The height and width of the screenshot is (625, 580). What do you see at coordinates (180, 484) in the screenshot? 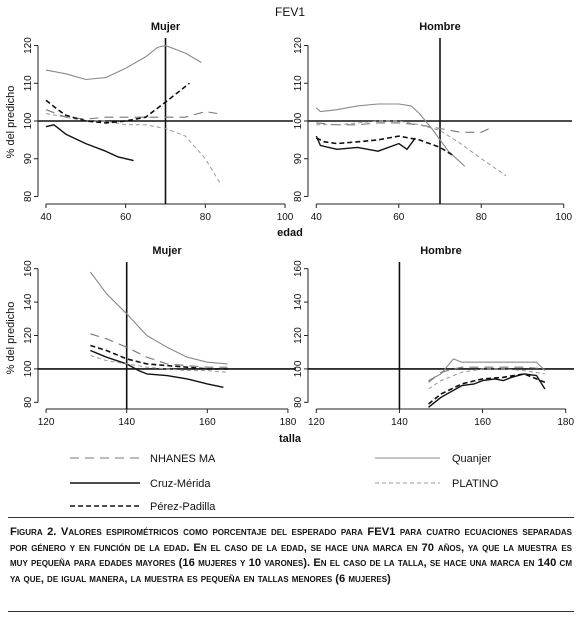
I see `legend-label: Cruz-Mérida` at bounding box center [180, 484].